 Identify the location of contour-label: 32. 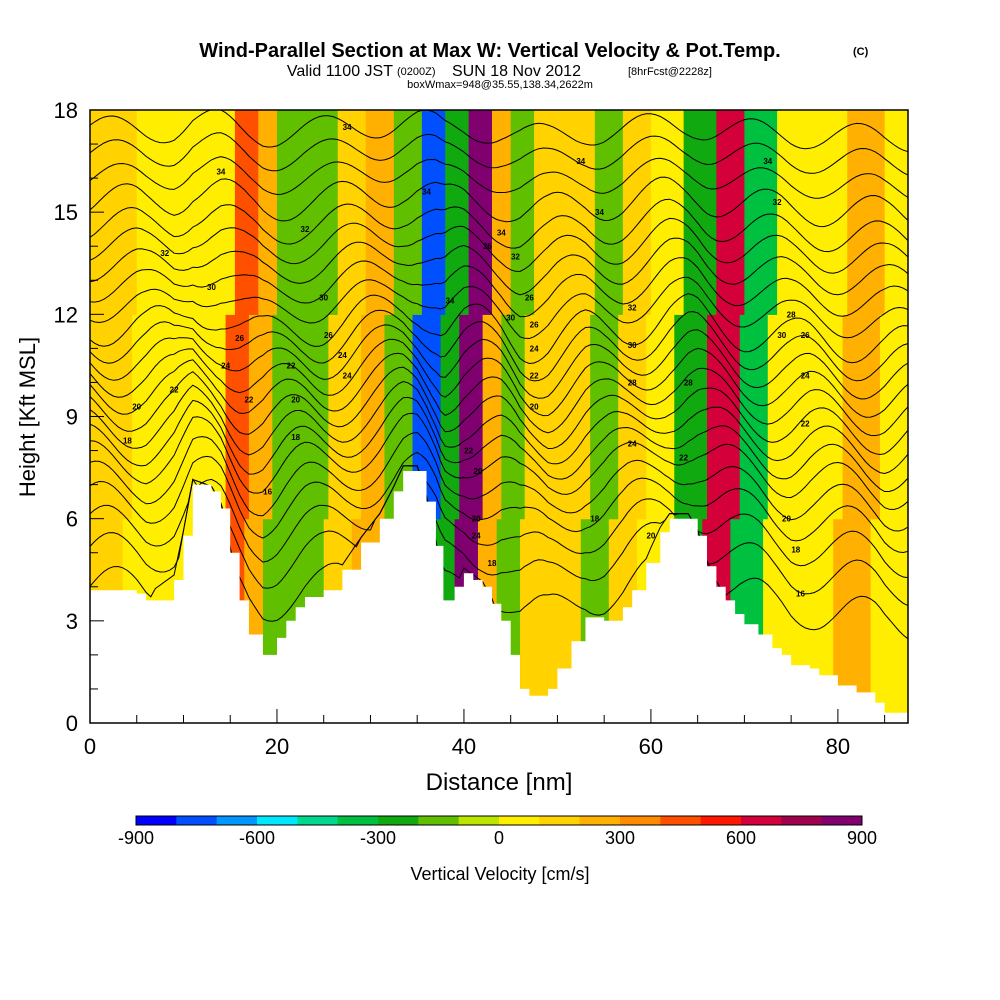
(164, 253).